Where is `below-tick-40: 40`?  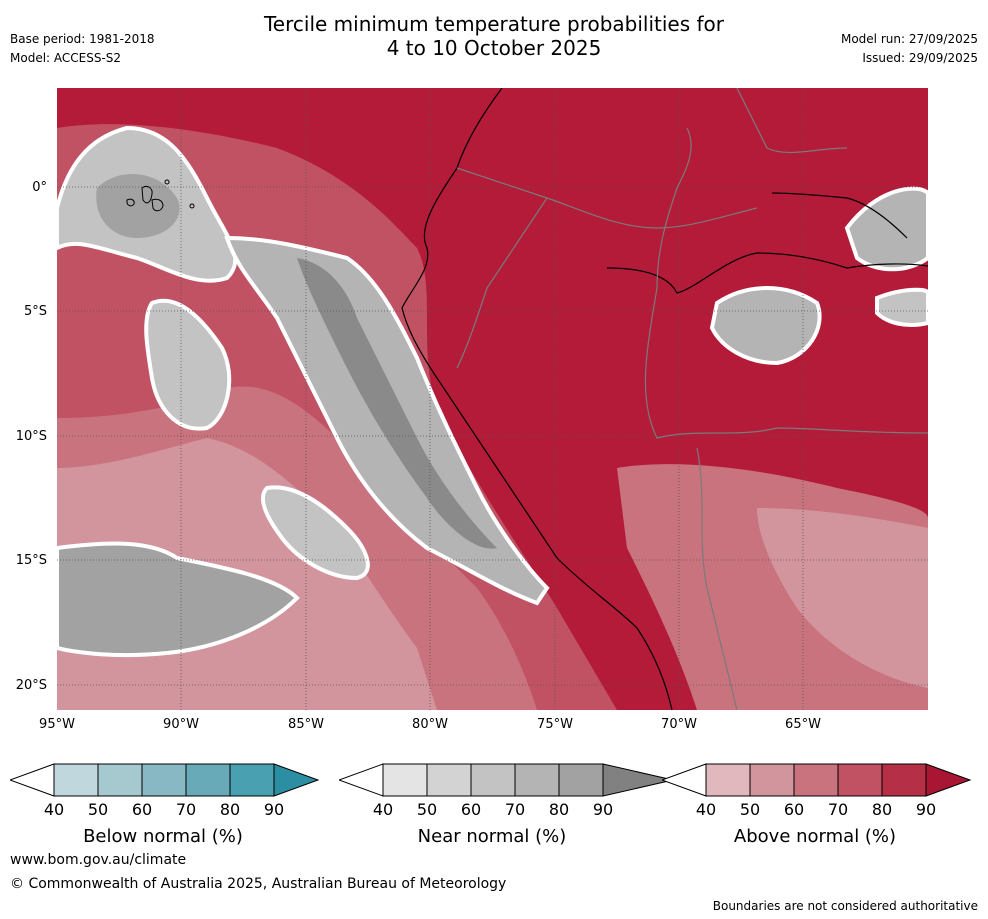
below-tick-40: 40 is located at coordinates (54, 809).